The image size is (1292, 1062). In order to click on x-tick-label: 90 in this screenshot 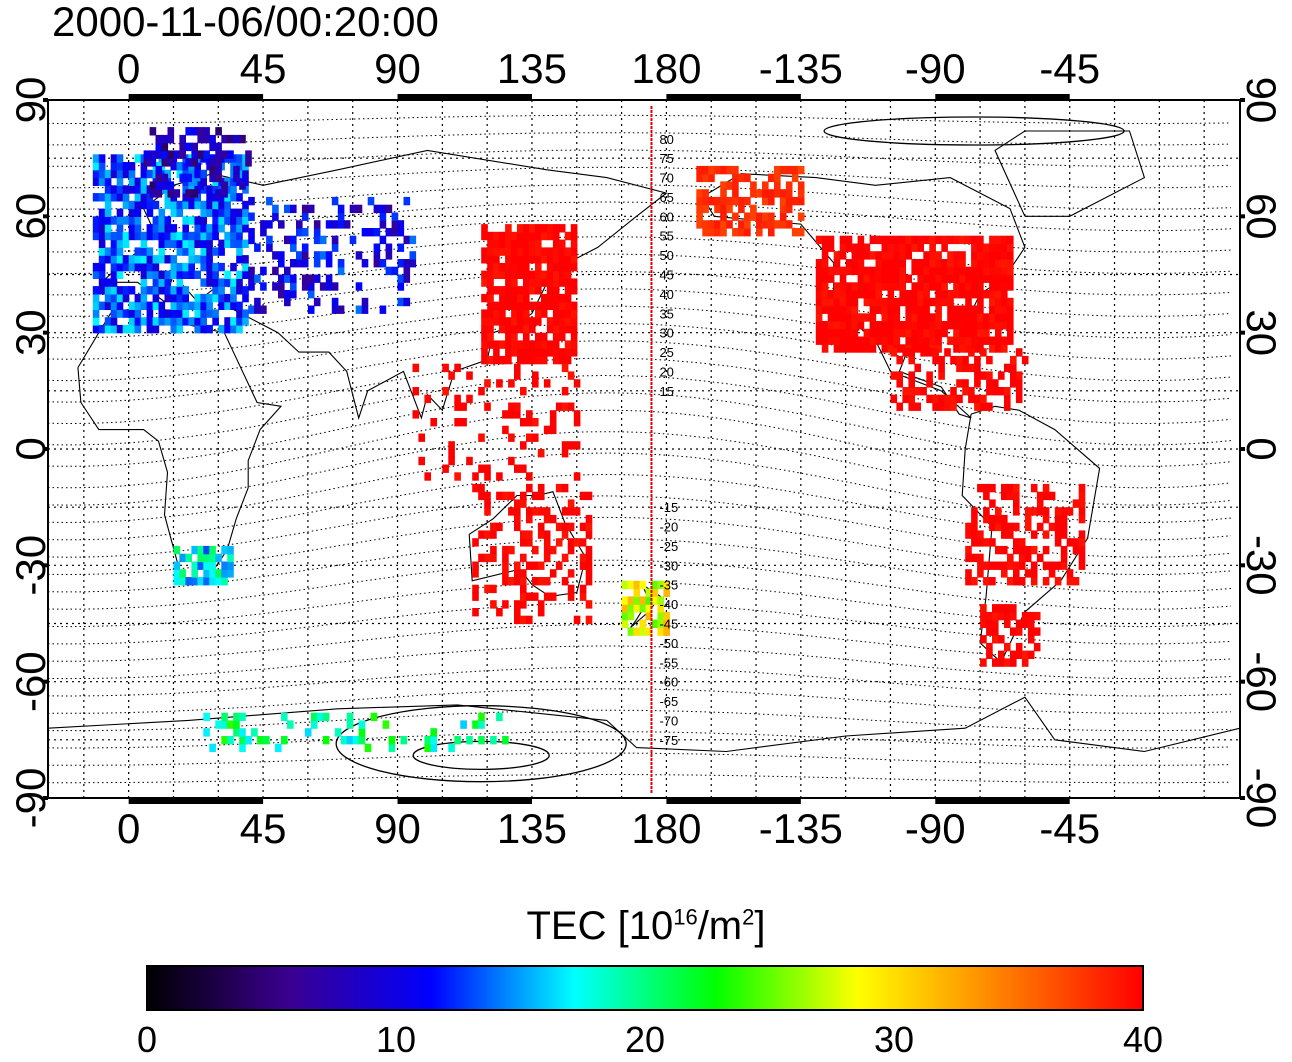, I will do `click(397, 828)`.